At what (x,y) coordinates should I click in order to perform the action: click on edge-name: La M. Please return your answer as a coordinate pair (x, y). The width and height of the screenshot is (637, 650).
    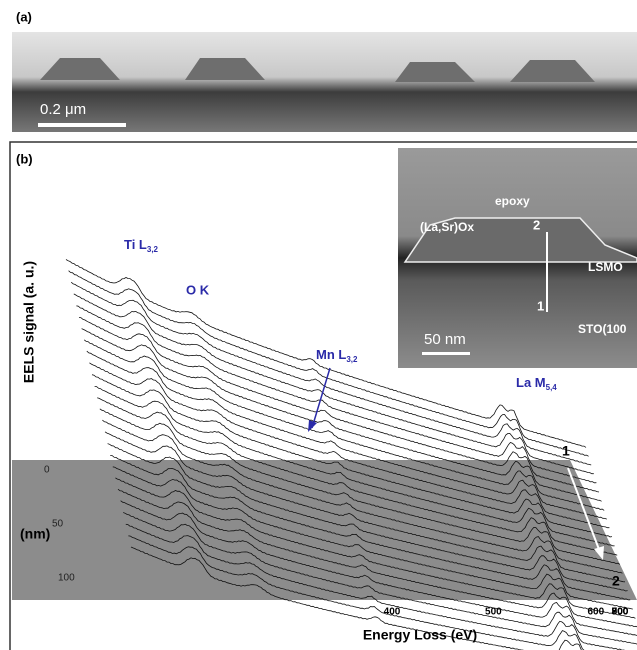
    Looking at the image, I should click on (531, 382).